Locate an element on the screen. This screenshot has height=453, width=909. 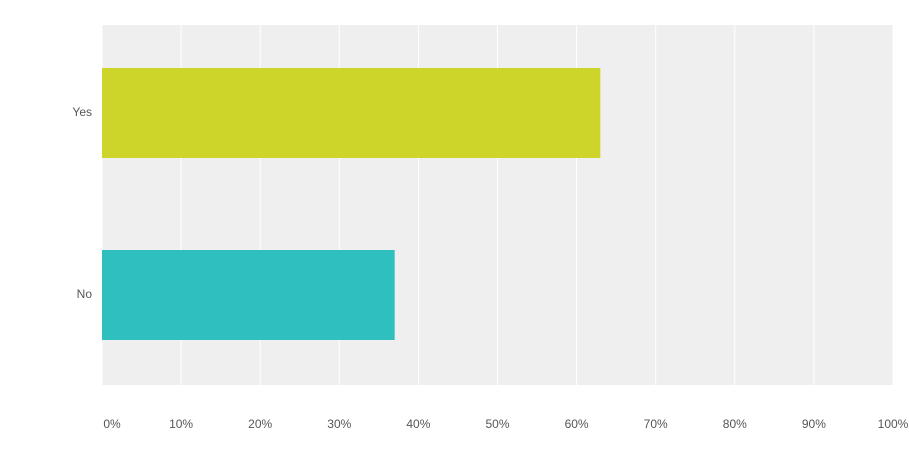
x-tick-label: 50% is located at coordinates (497, 424).